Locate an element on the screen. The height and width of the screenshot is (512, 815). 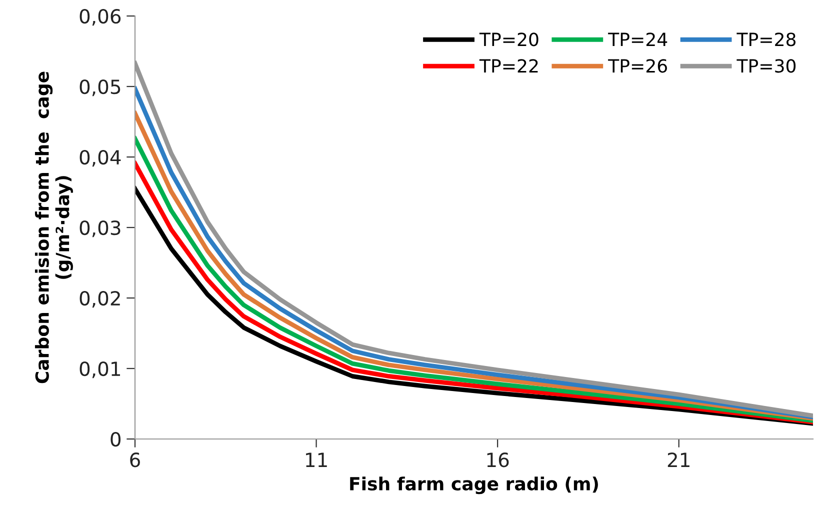
legend-label: TP=26 is located at coordinates (637, 66).